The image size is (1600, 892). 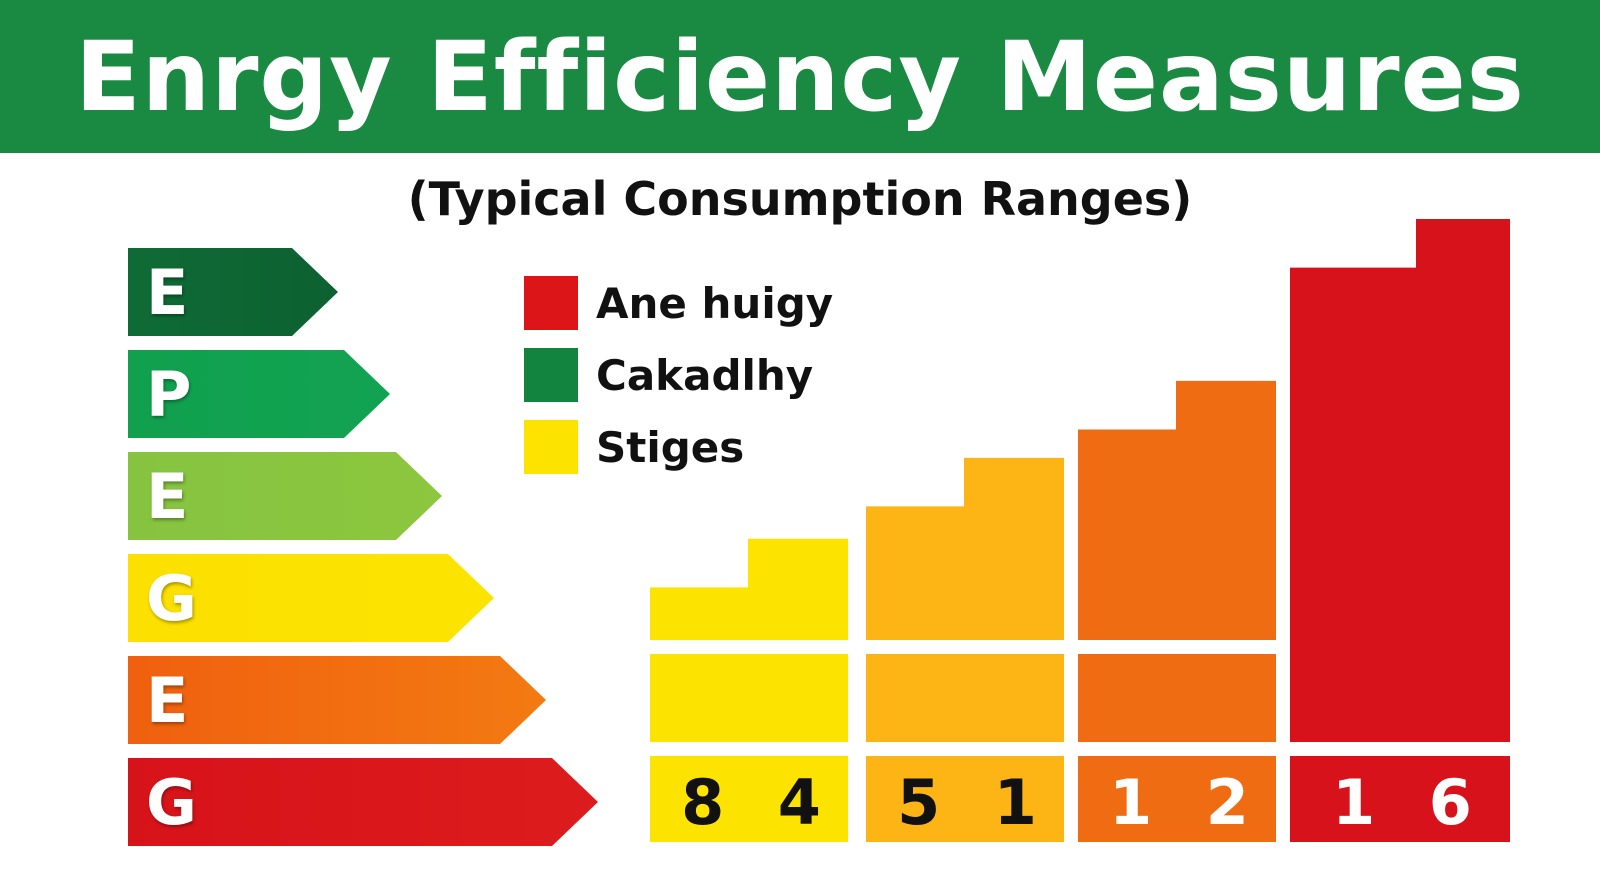 What do you see at coordinates (715, 303) in the screenshot?
I see `legend-label: Ane huigy` at bounding box center [715, 303].